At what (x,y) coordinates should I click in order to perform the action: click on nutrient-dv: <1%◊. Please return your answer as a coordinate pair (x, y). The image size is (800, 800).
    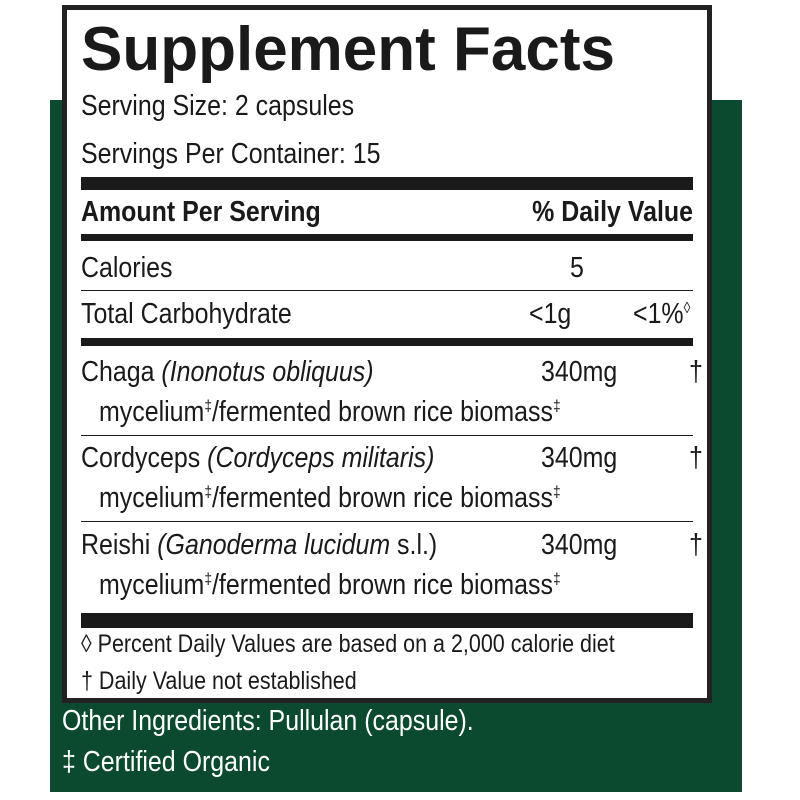
    Looking at the image, I should click on (661, 314).